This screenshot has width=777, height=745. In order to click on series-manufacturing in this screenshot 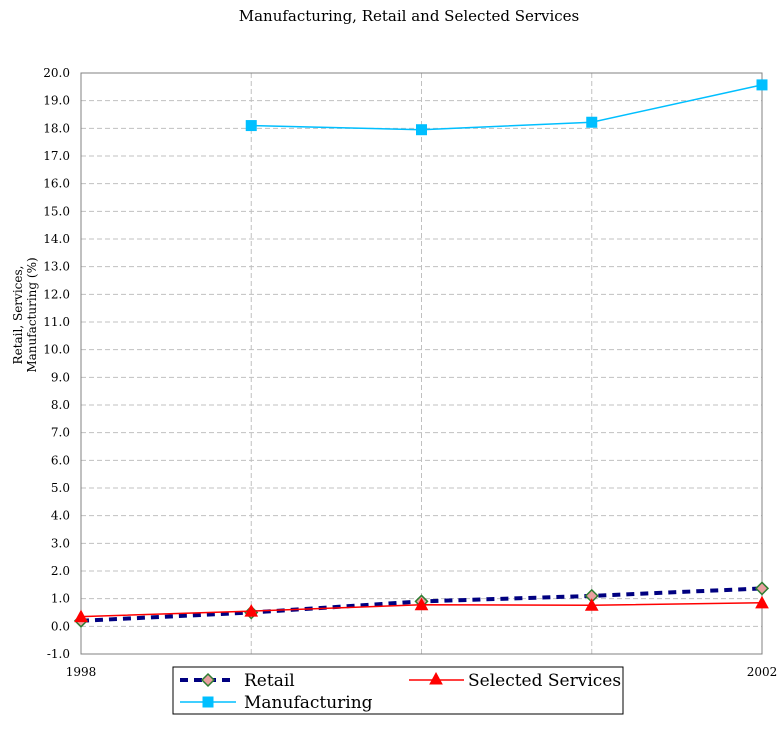, I will do `click(506, 107)`.